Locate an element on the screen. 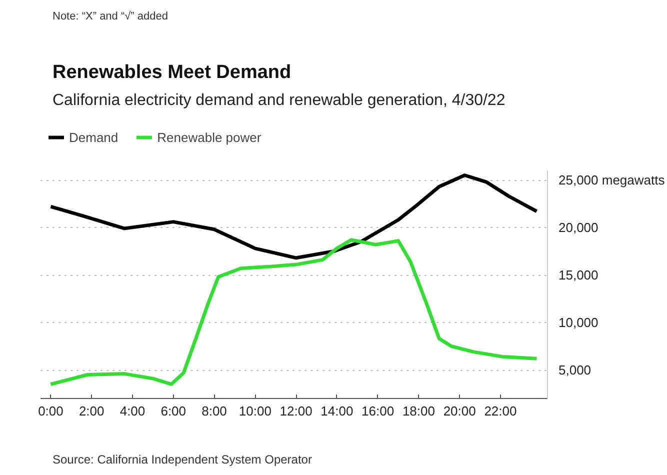  source-note: Source: California Independent System Operator is located at coordinates (182, 459).